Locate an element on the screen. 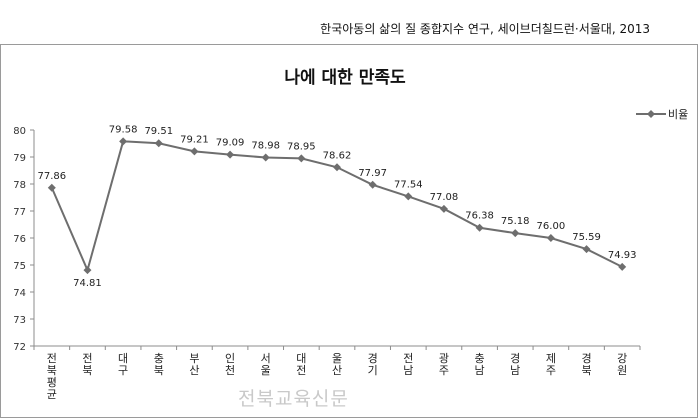 The image size is (700, 420). data-label: 78.95 is located at coordinates (301, 146).